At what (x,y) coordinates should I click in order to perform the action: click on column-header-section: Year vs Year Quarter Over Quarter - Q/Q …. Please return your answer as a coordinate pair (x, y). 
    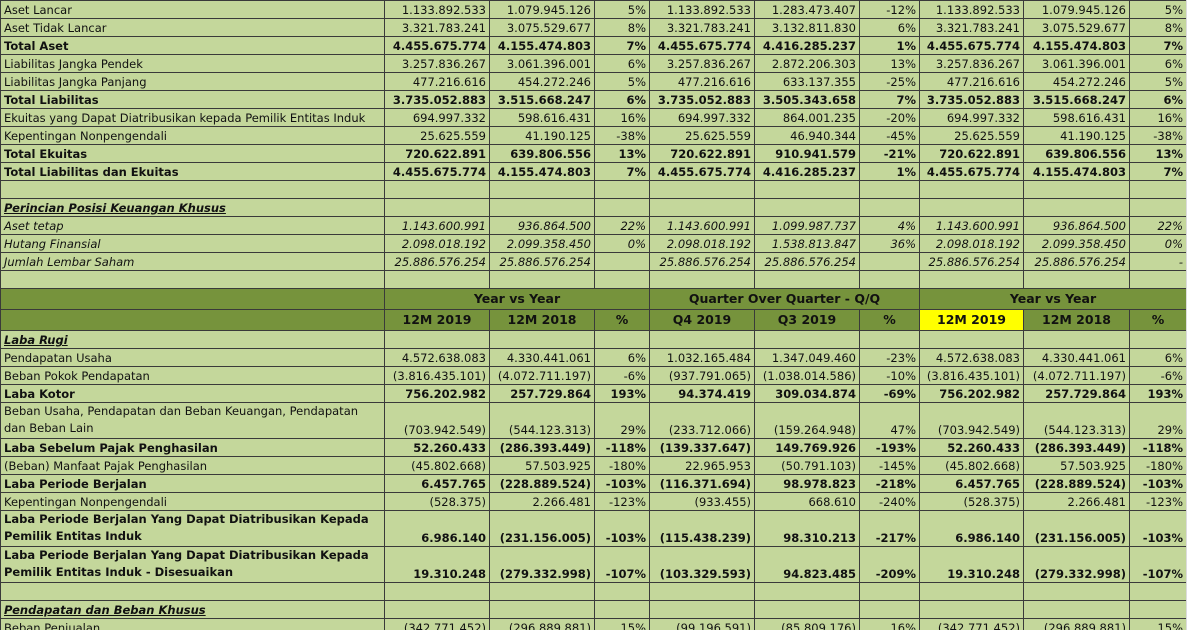
    Looking at the image, I should click on (593, 309).